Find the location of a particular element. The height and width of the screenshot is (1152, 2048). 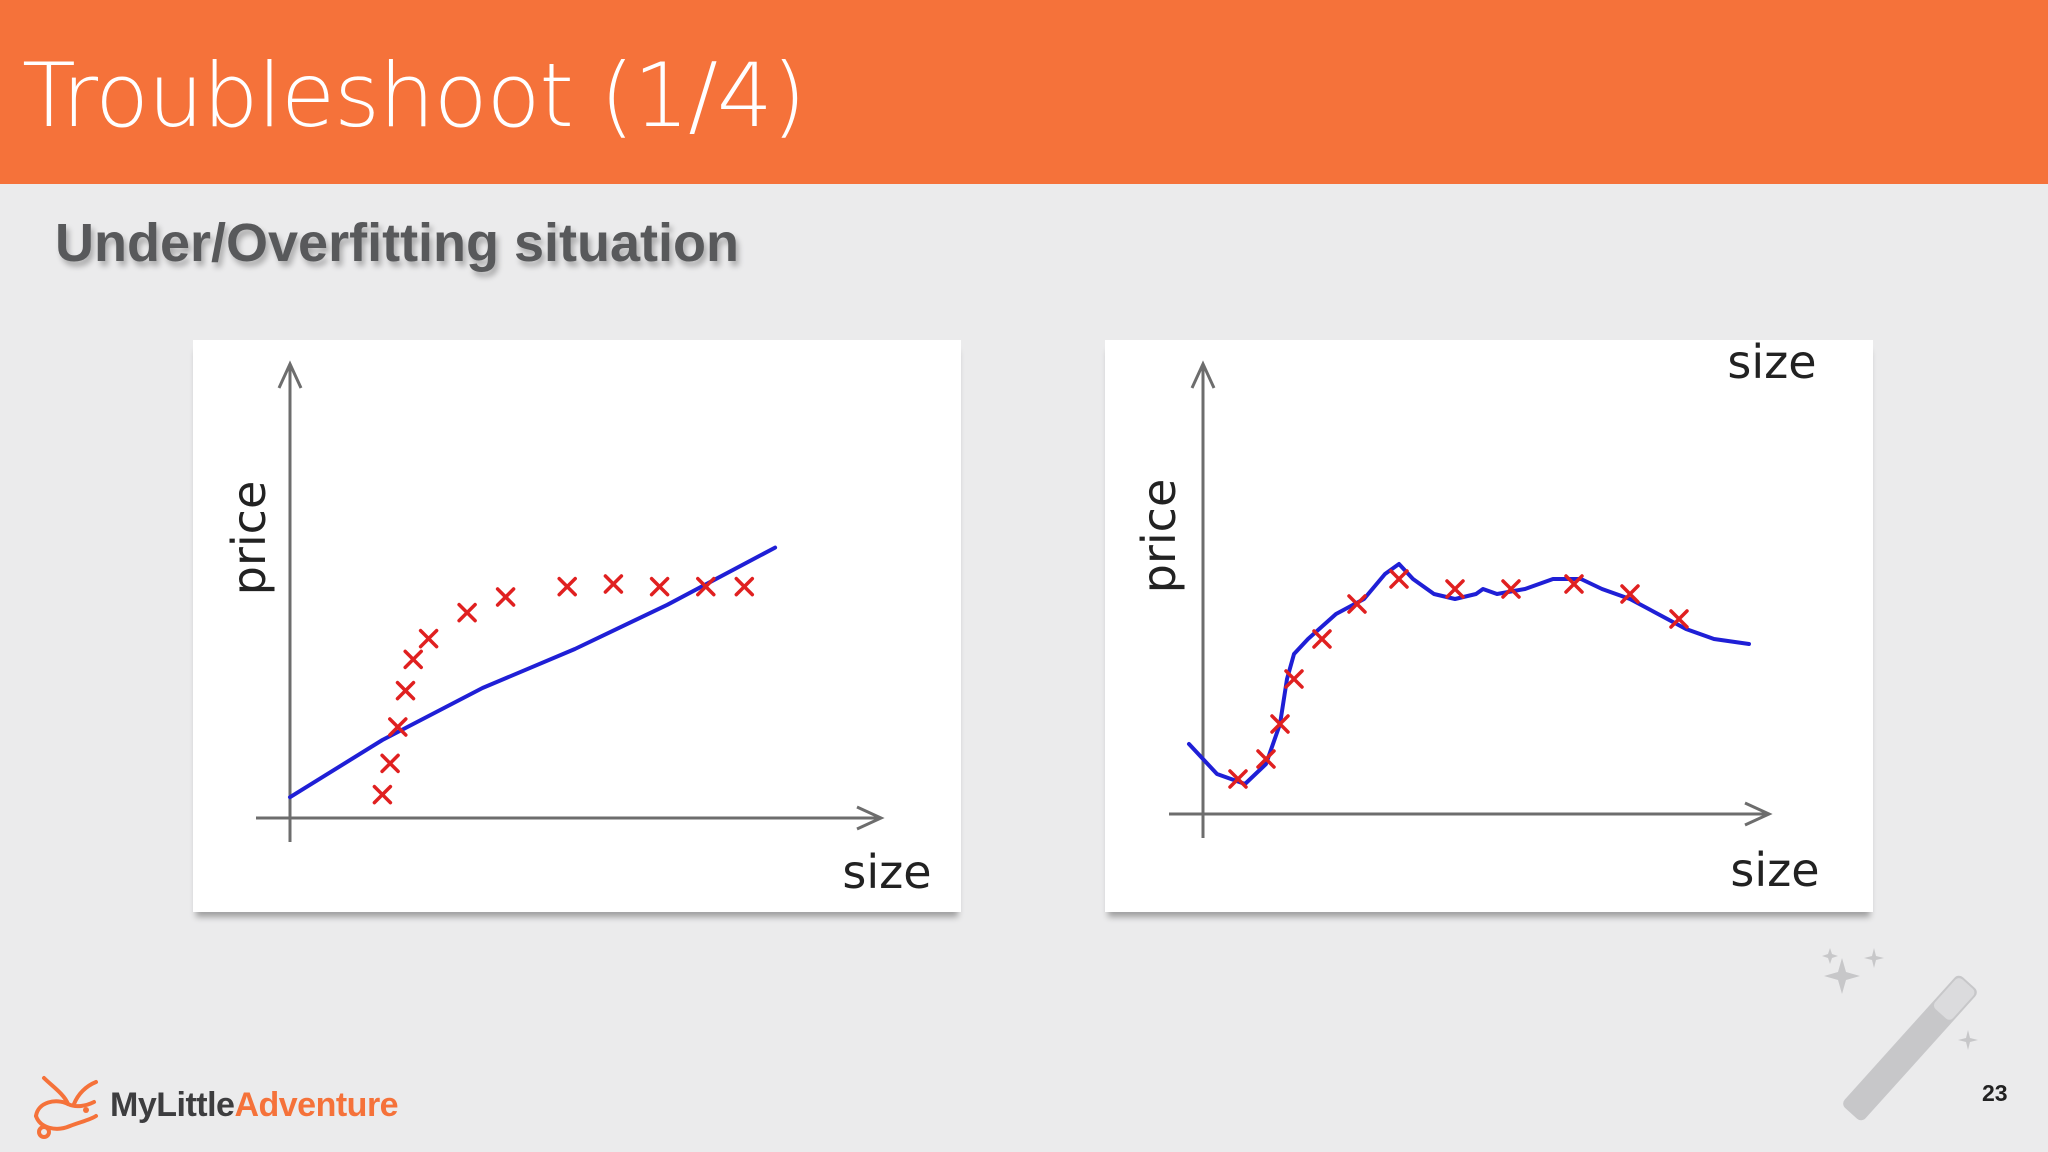

logo-text-mylittle: MyLittle is located at coordinates (172, 1105).